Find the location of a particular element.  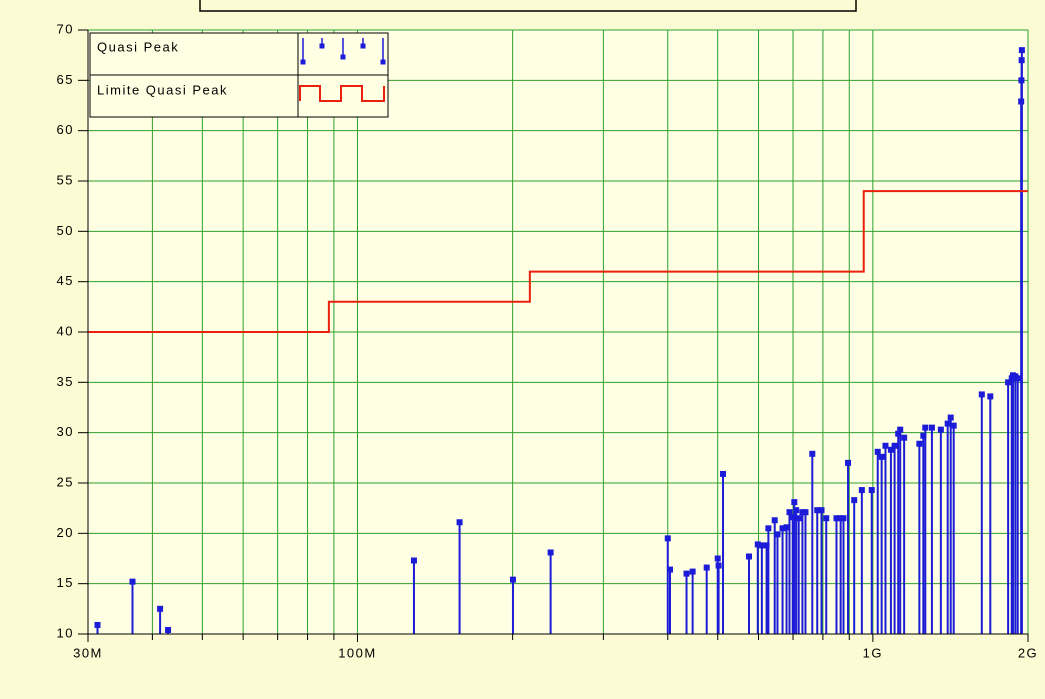

x-tick-label: 100M is located at coordinates (357, 652).